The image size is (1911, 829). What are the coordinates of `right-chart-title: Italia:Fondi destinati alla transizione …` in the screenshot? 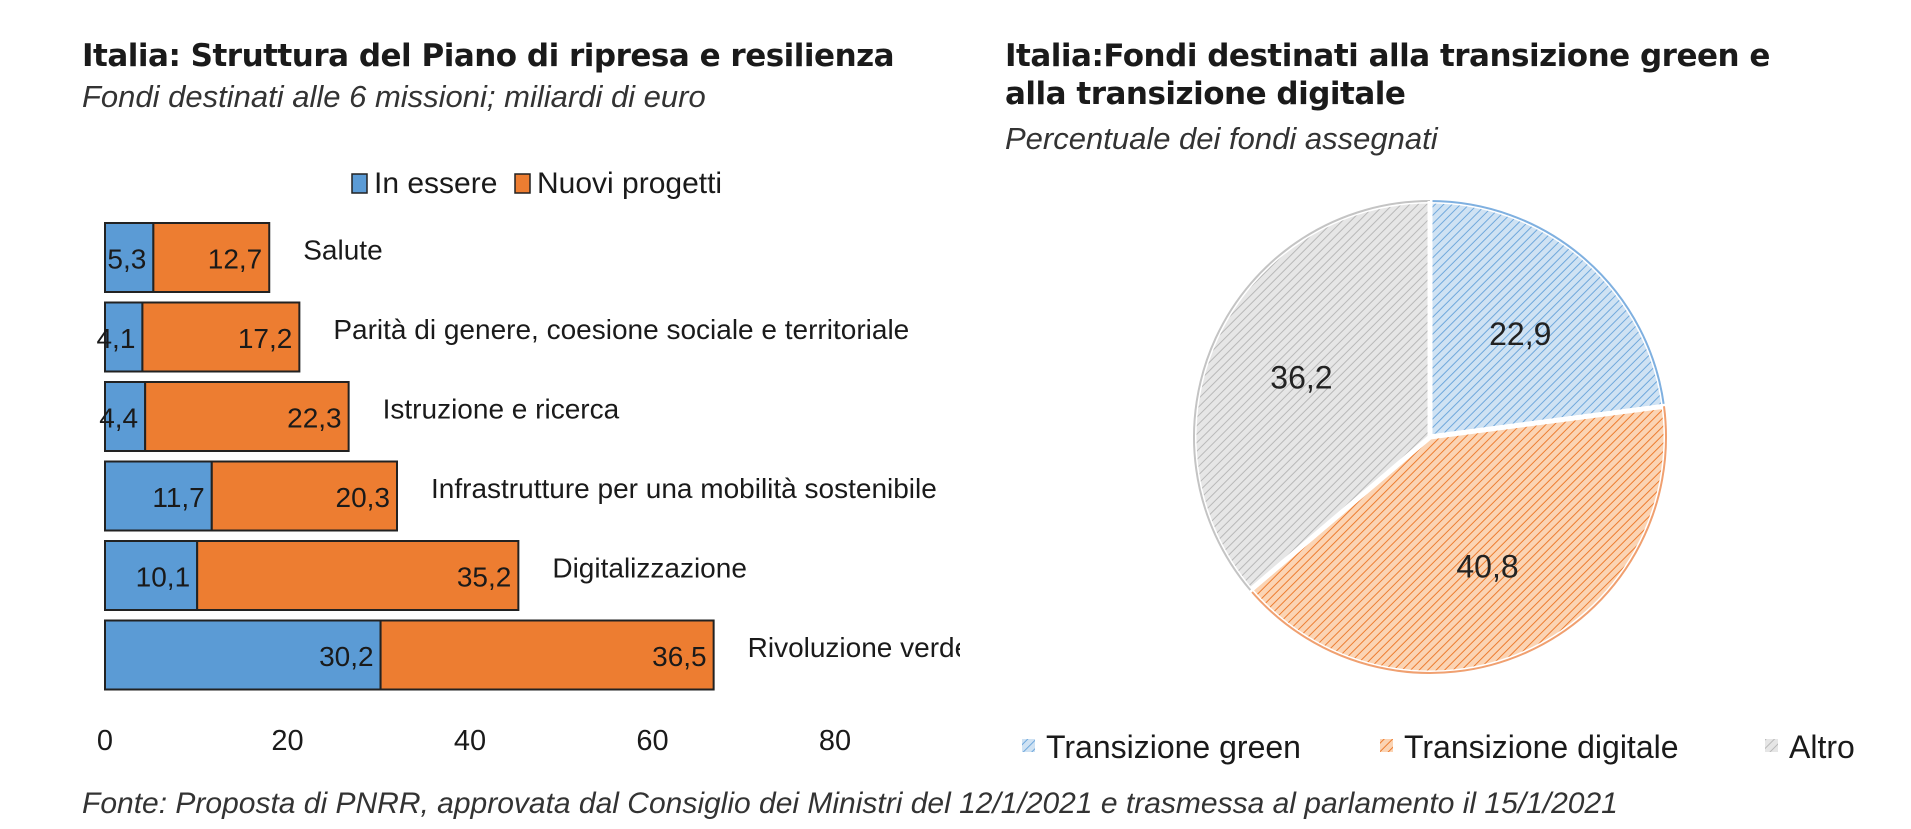 It's located at (1387, 75).